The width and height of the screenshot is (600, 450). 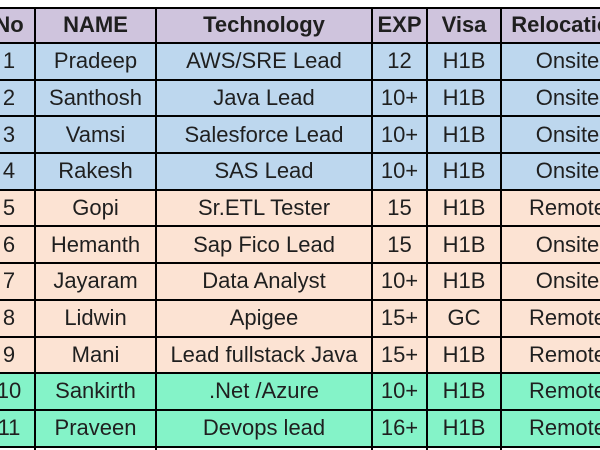 What do you see at coordinates (18, 447) in the screenshot?
I see `cell-no` at bounding box center [18, 447].